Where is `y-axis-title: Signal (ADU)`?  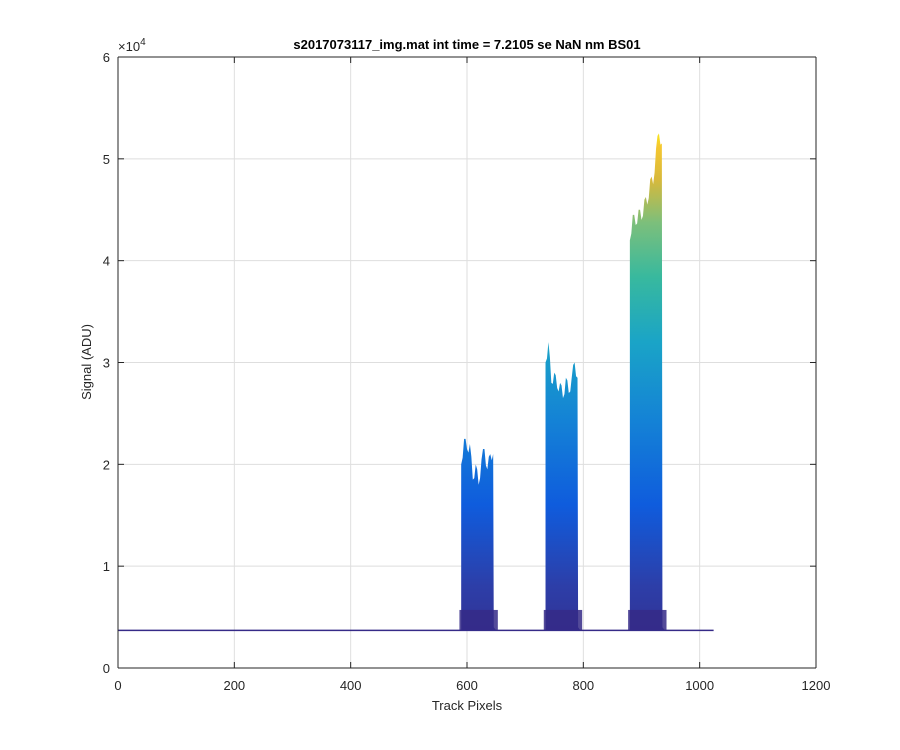 y-axis-title: Signal (ADU) is located at coordinates (86, 362).